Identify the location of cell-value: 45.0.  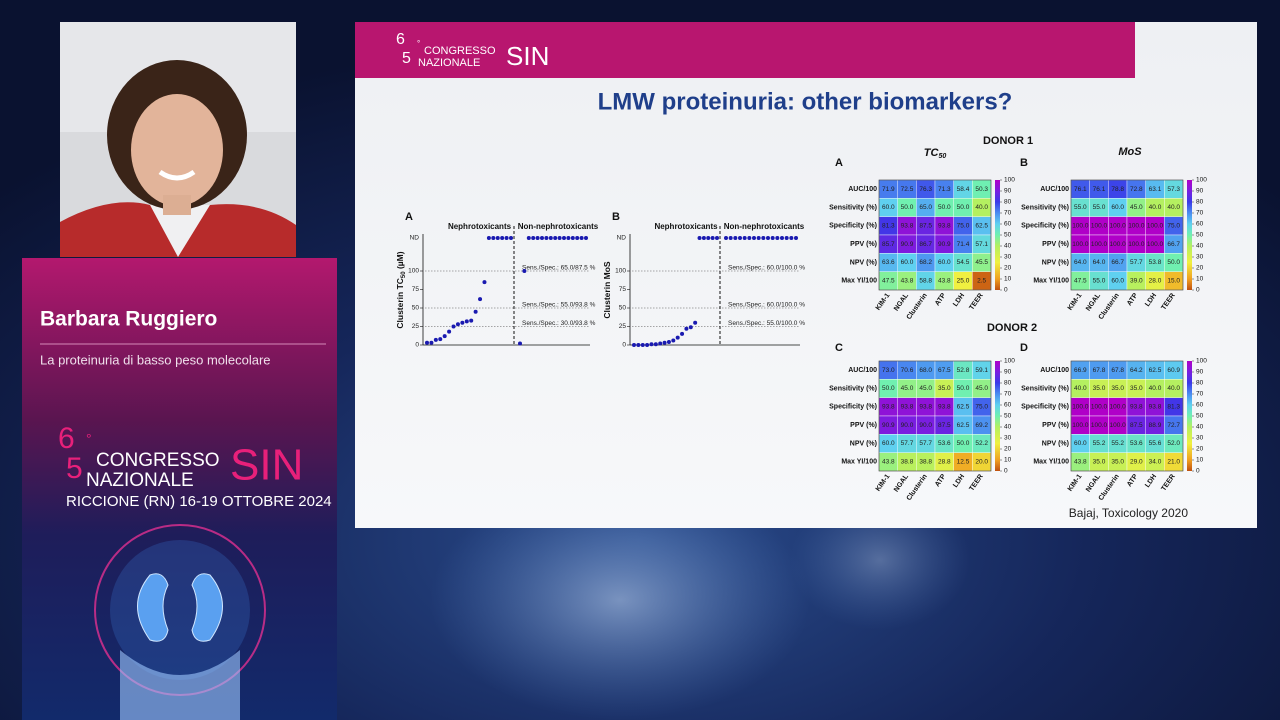
(981, 388).